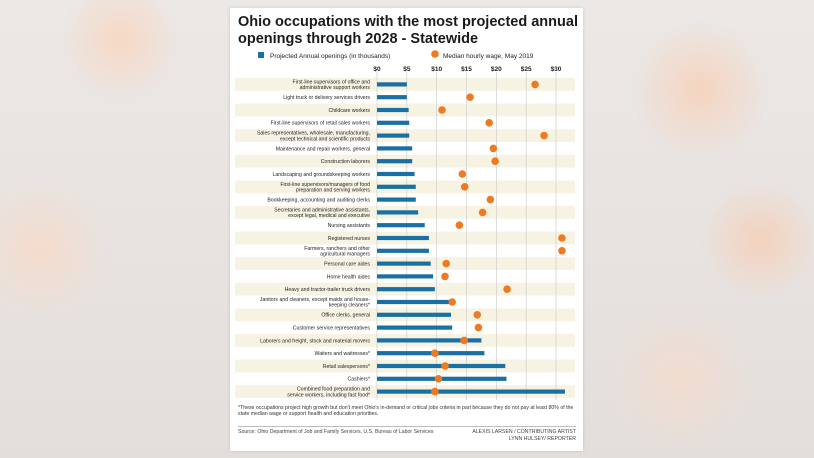  What do you see at coordinates (407, 69) in the screenshot?
I see `top-tick-label: $5` at bounding box center [407, 69].